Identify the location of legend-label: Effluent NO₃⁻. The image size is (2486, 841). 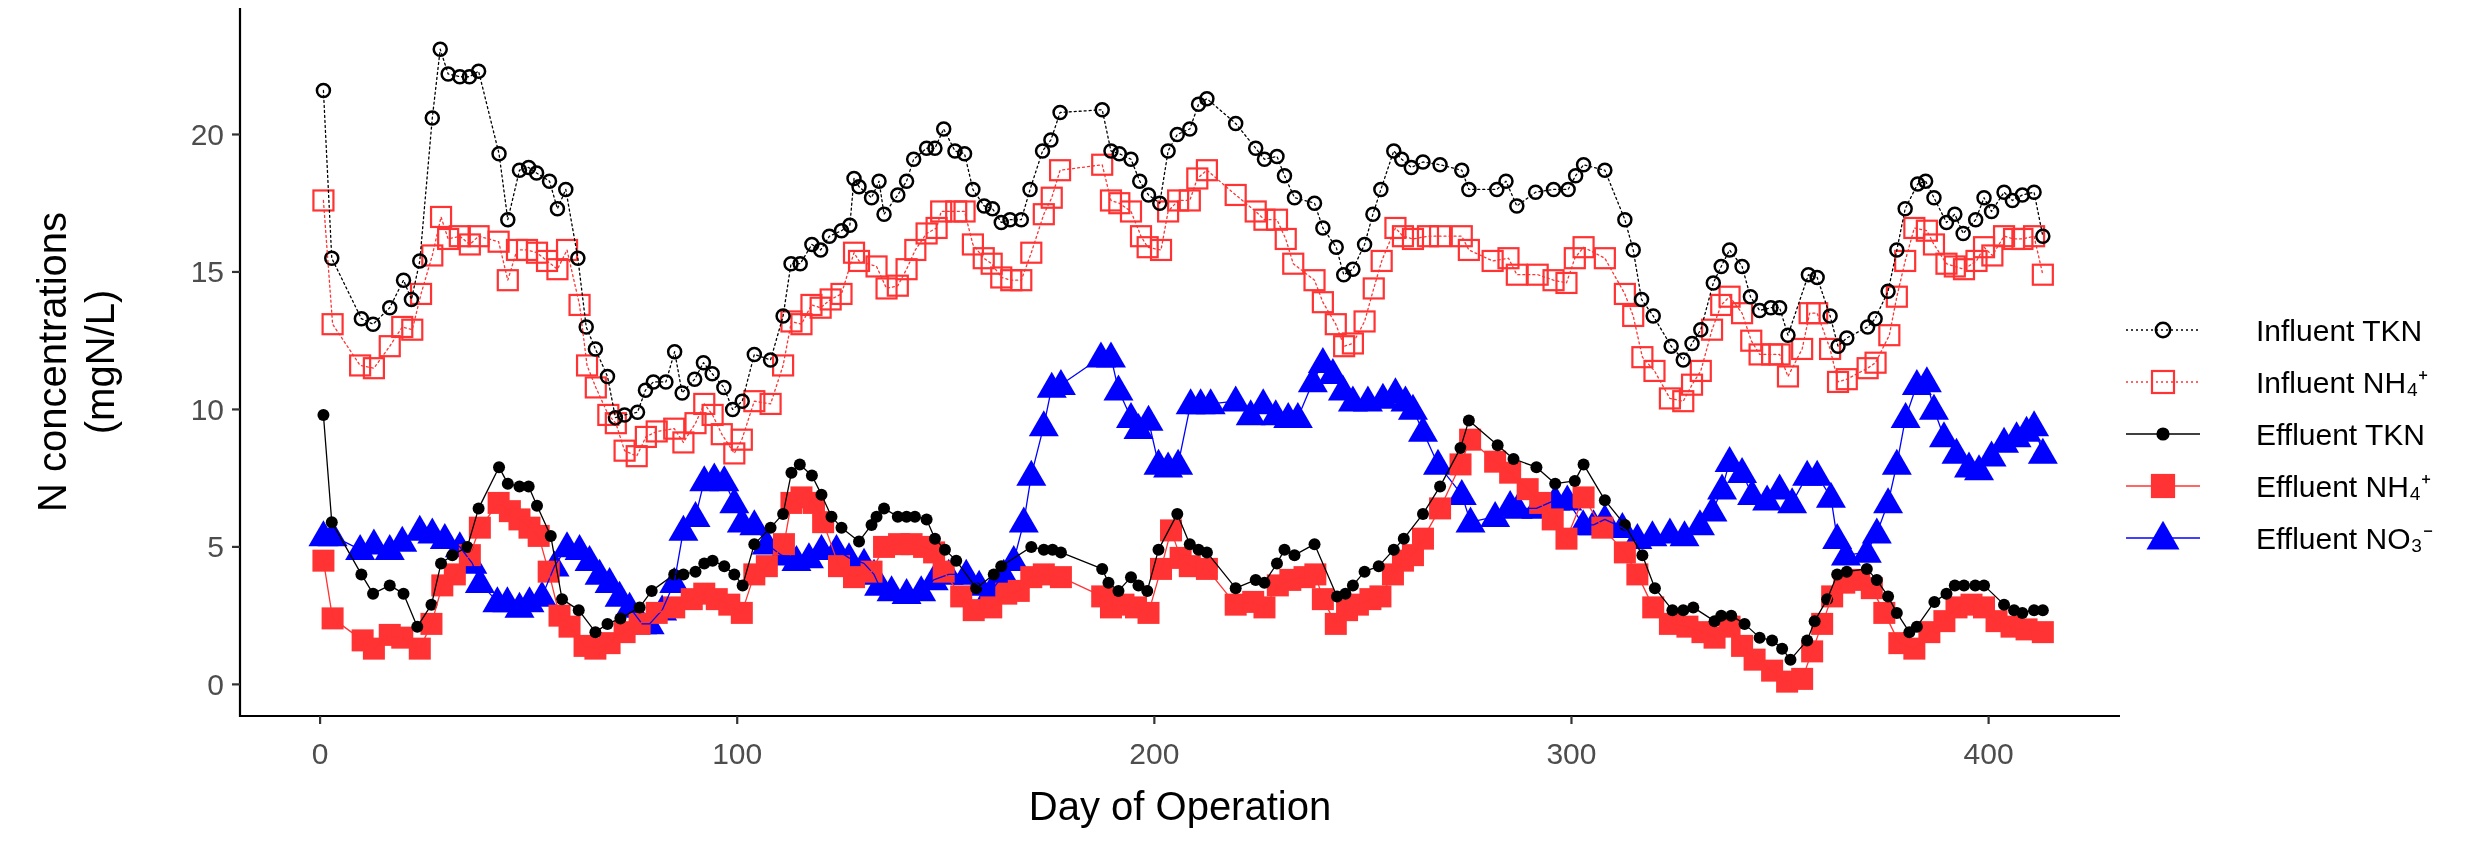
(2344, 538).